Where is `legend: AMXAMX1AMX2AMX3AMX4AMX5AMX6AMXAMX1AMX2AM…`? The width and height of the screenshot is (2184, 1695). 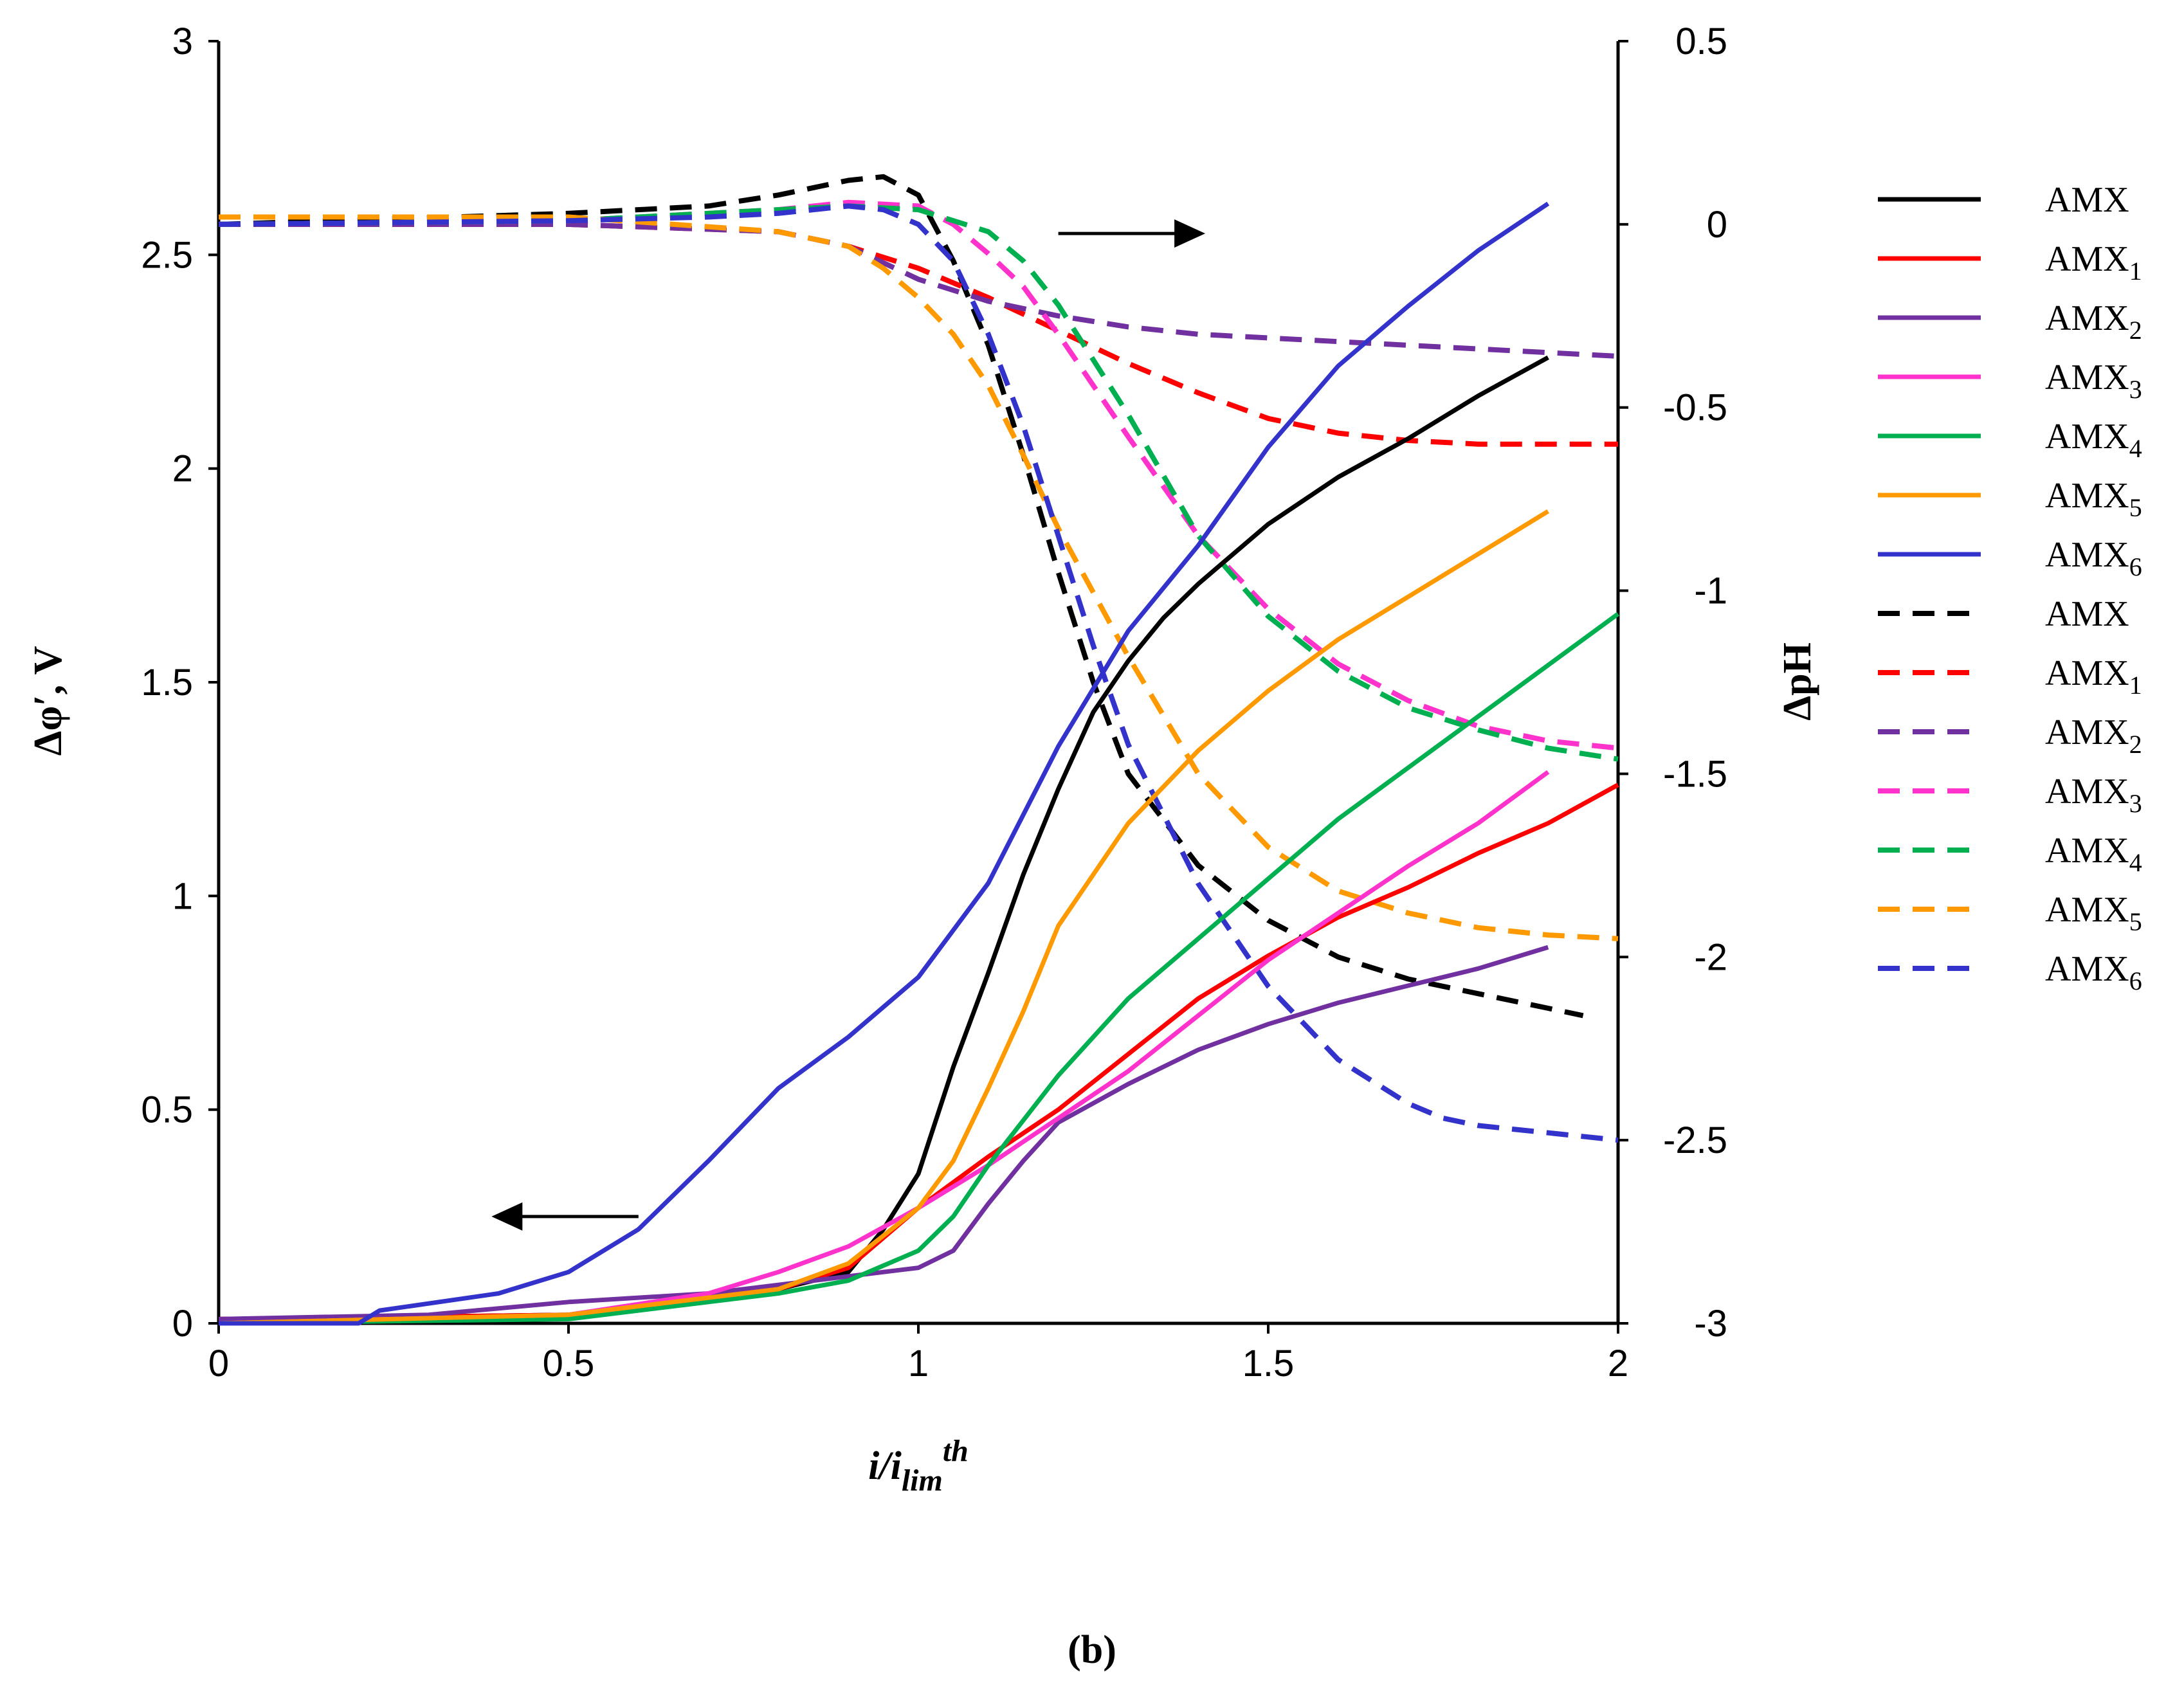
legend: AMXAMX1AMX2AMX3AMX4AMX5AMX6AMXAMX1AMX2AM… is located at coordinates (2010, 587).